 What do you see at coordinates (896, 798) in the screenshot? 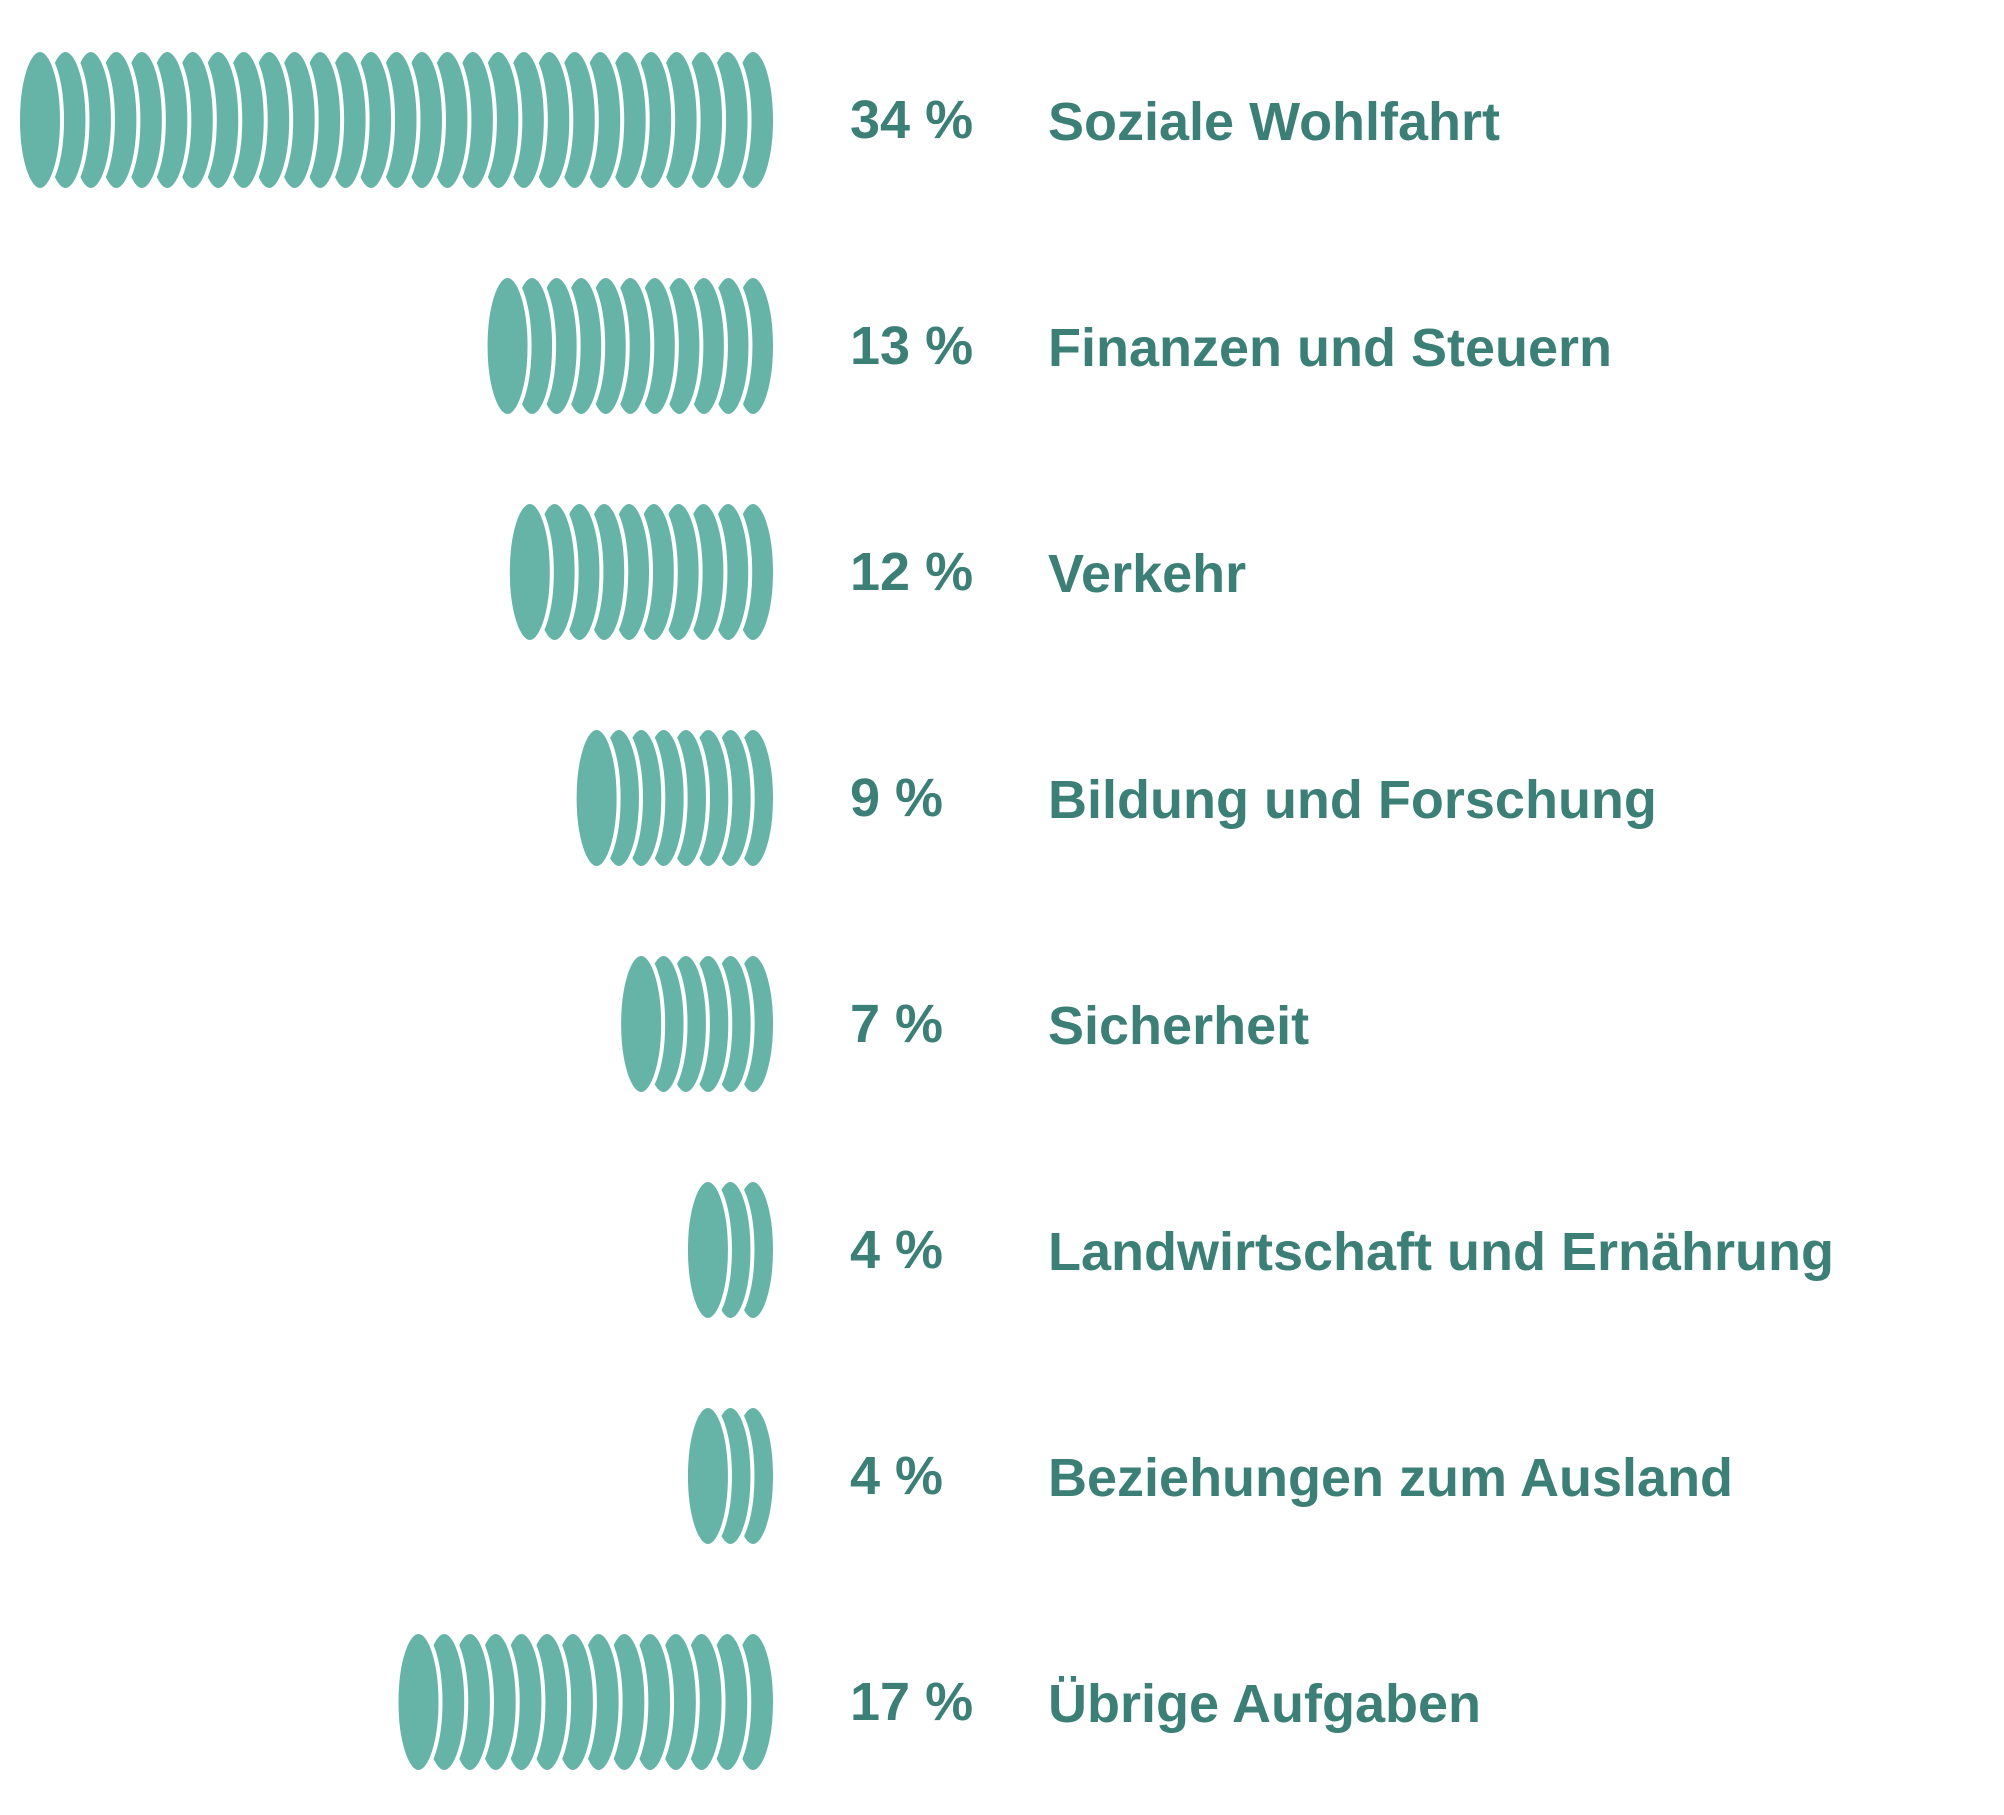
I see `value-label: 9 %` at bounding box center [896, 798].